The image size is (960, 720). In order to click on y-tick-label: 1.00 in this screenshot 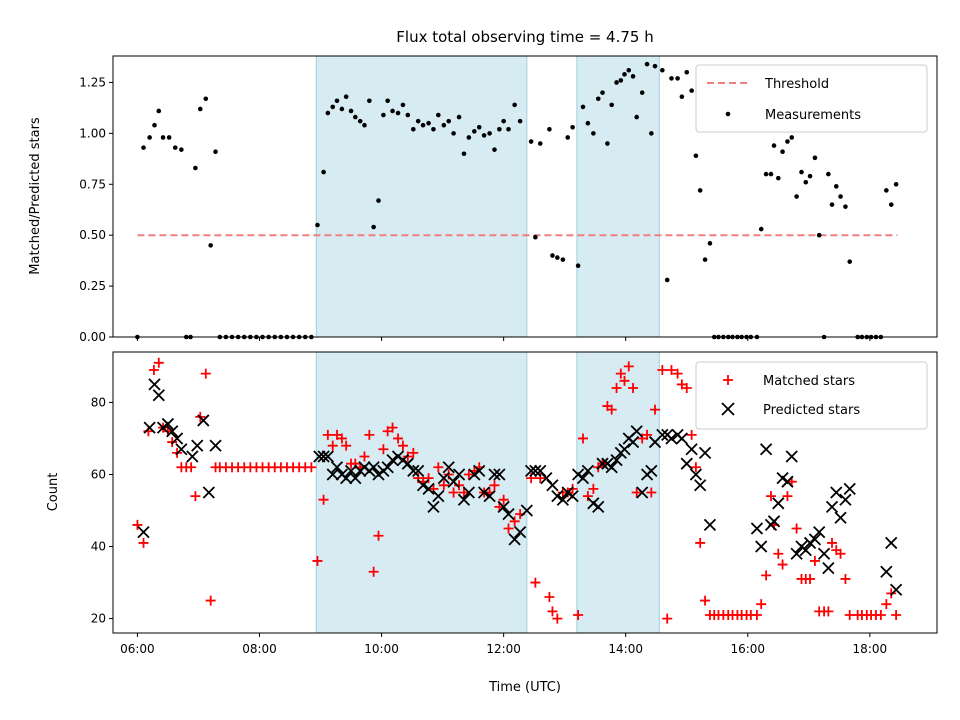, I will do `click(92, 133)`.